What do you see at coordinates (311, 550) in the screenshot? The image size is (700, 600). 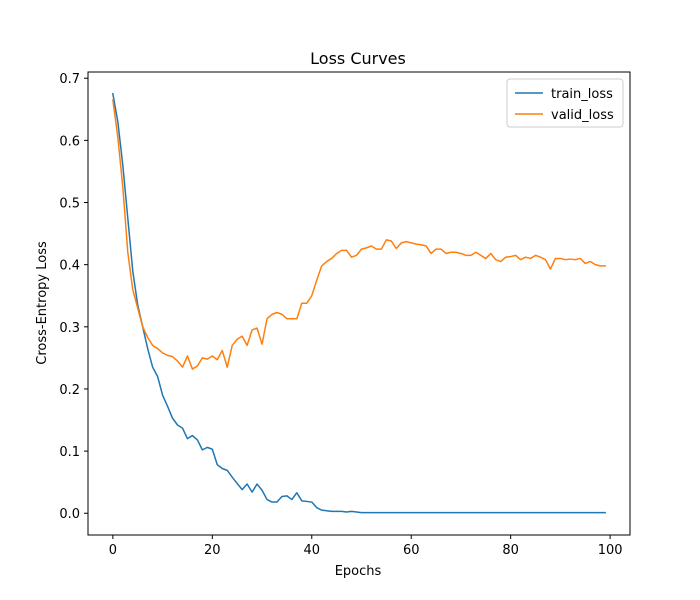 I see `x-tick-label: 40` at bounding box center [311, 550].